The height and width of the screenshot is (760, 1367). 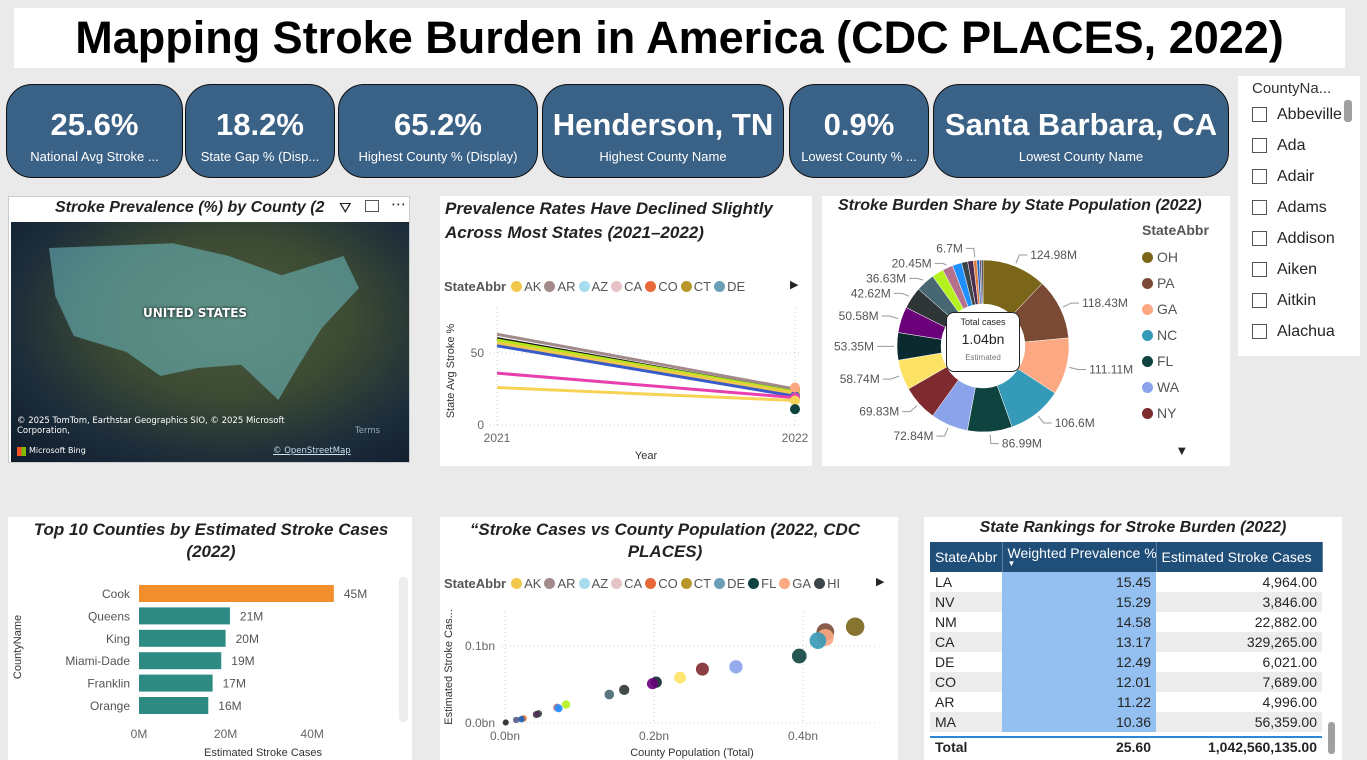 I want to click on more-options-icon: ⋯, so click(x=398, y=204).